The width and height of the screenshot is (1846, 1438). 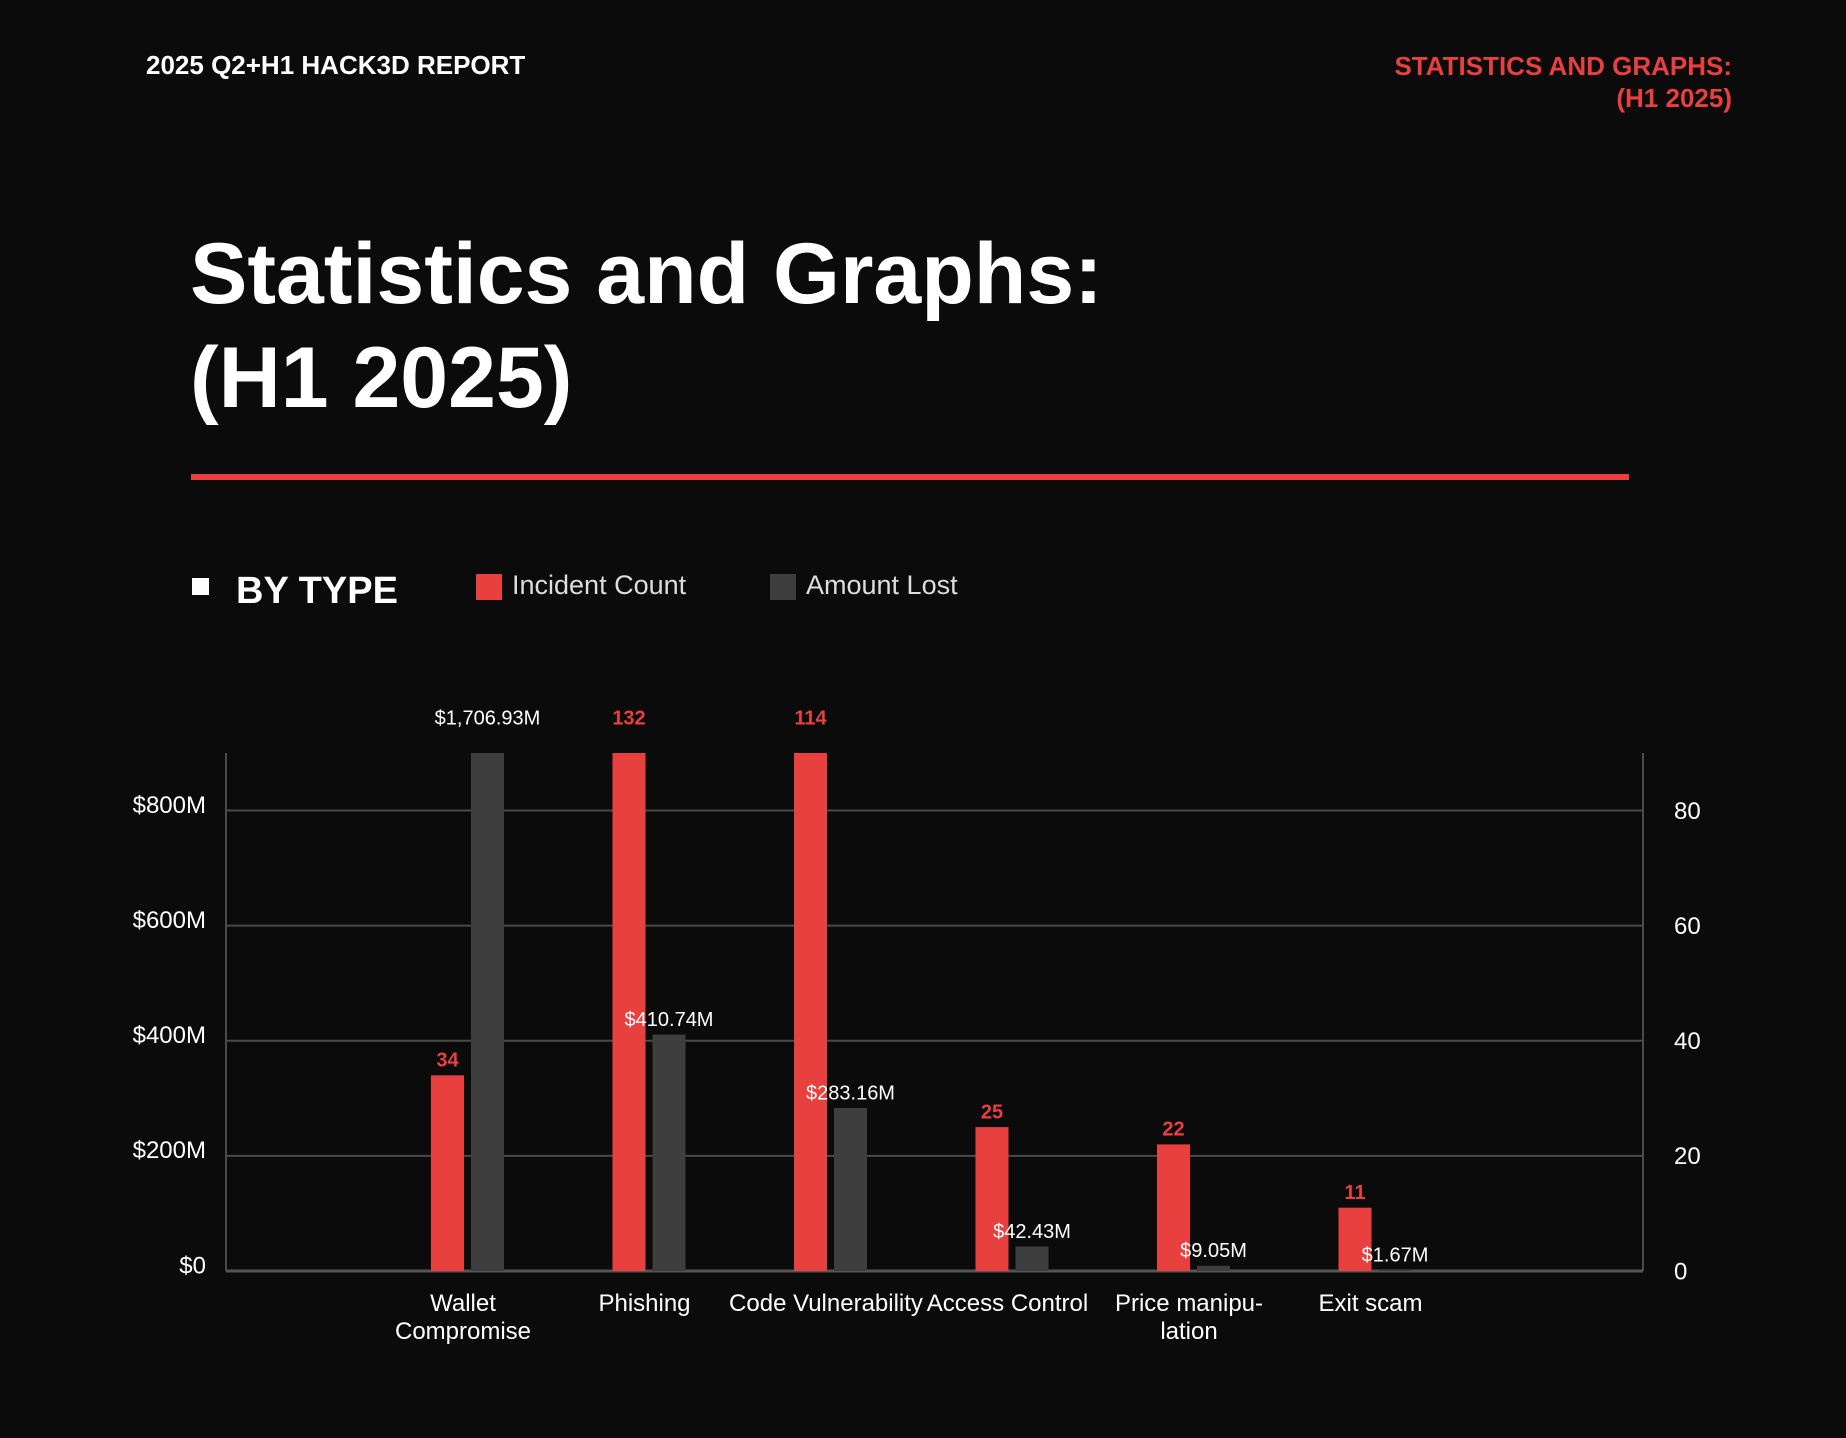 I want to click on x-tick-label: Exit scam, so click(x=1370, y=1303).